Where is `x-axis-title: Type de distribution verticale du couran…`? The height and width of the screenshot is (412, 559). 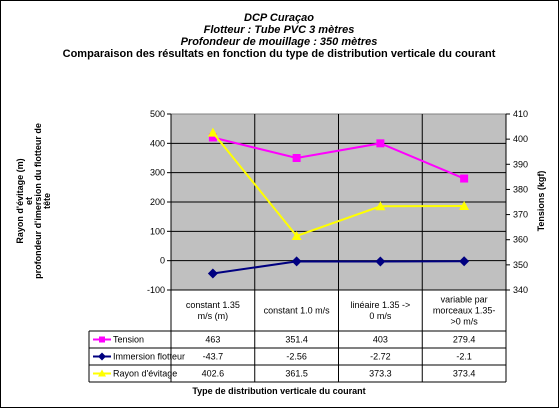 x-axis-title: Type de distribution verticale du couran… is located at coordinates (278, 391).